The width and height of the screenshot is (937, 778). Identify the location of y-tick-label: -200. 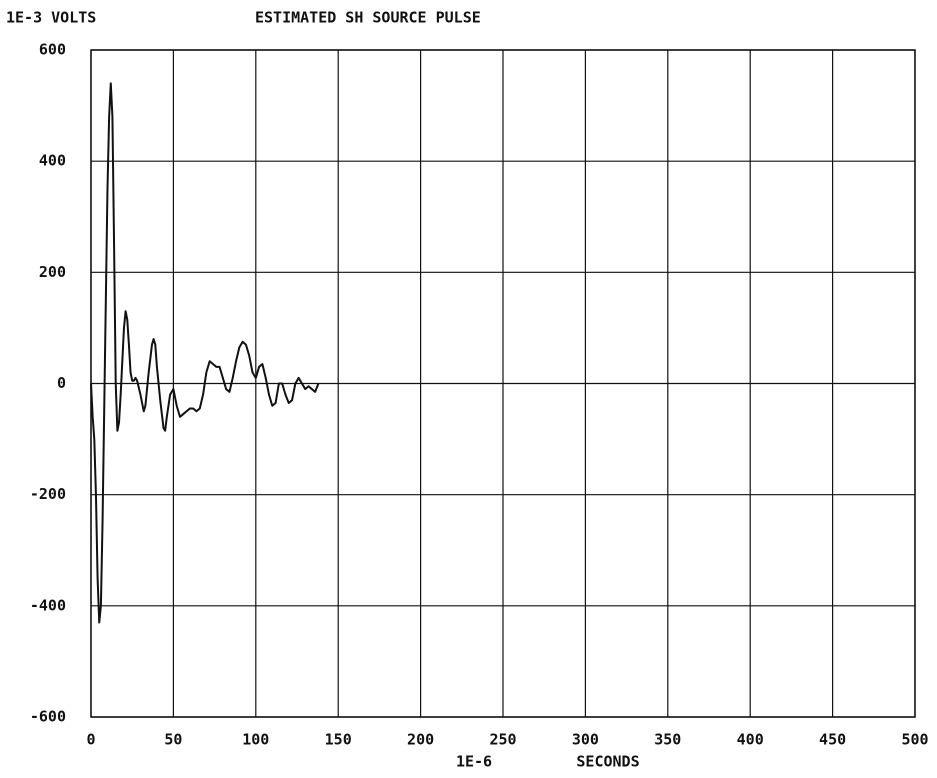
(48, 494).